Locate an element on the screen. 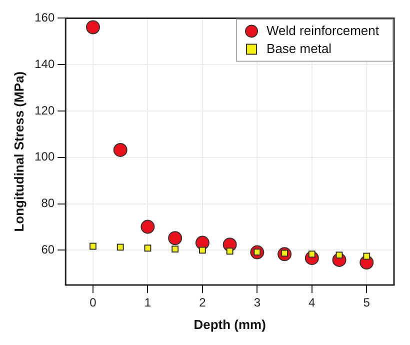  x-tick-label: 2 is located at coordinates (202, 303).